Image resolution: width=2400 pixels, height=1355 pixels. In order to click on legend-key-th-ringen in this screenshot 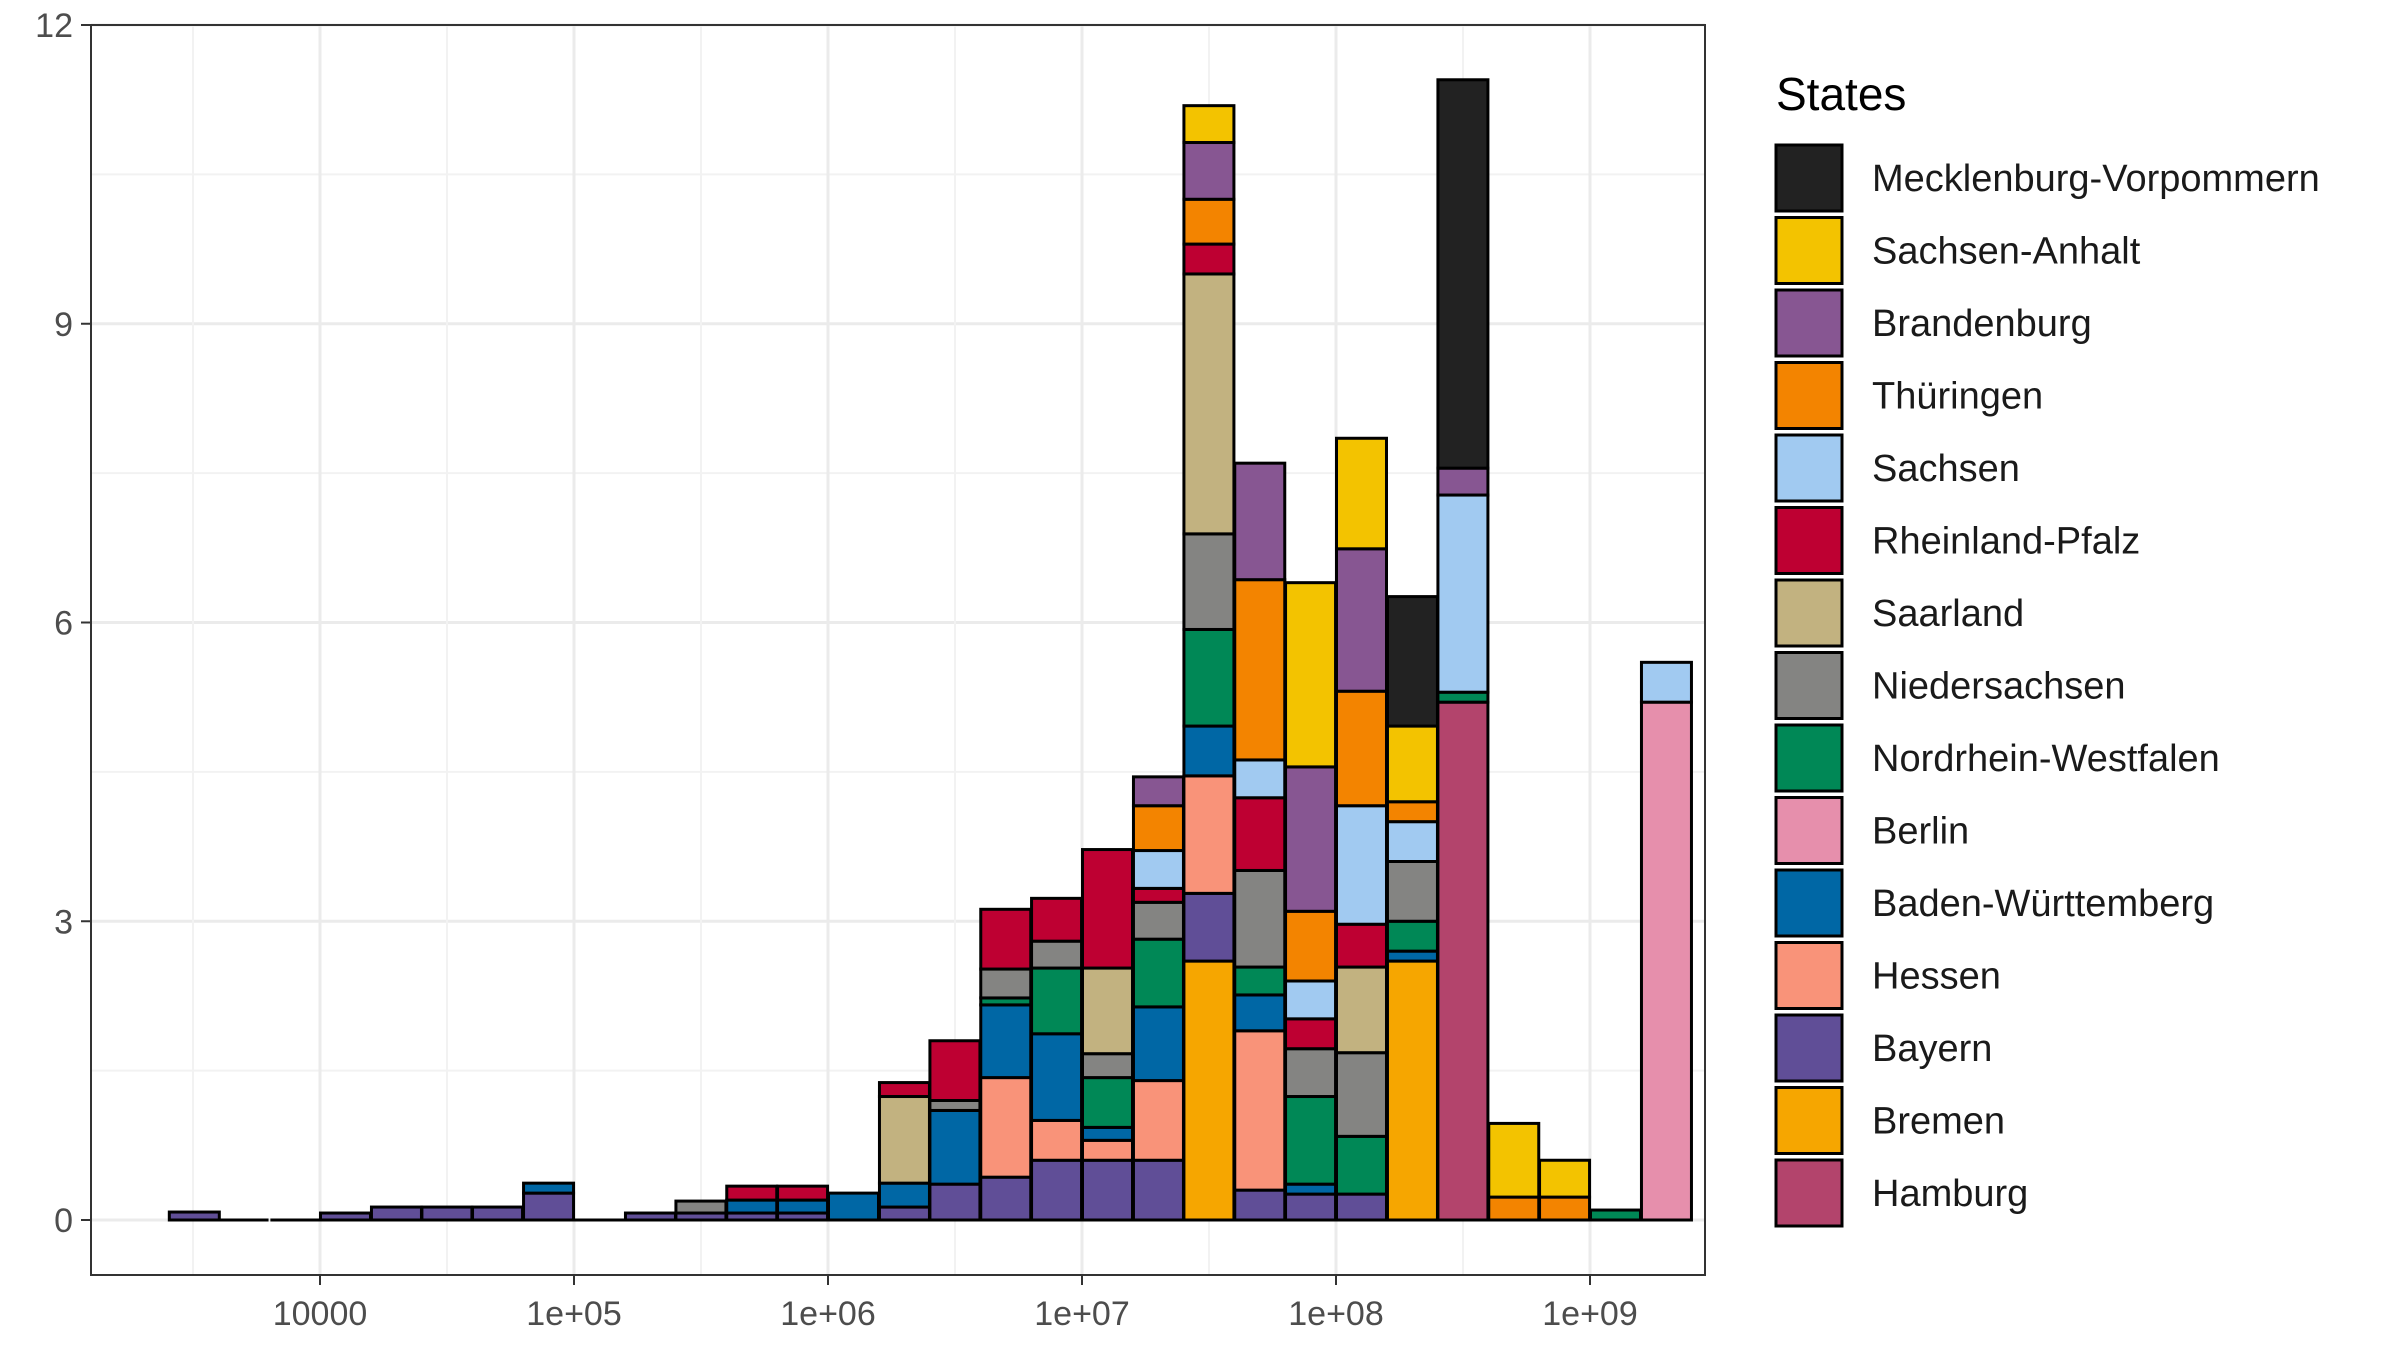, I will do `click(1809, 395)`.